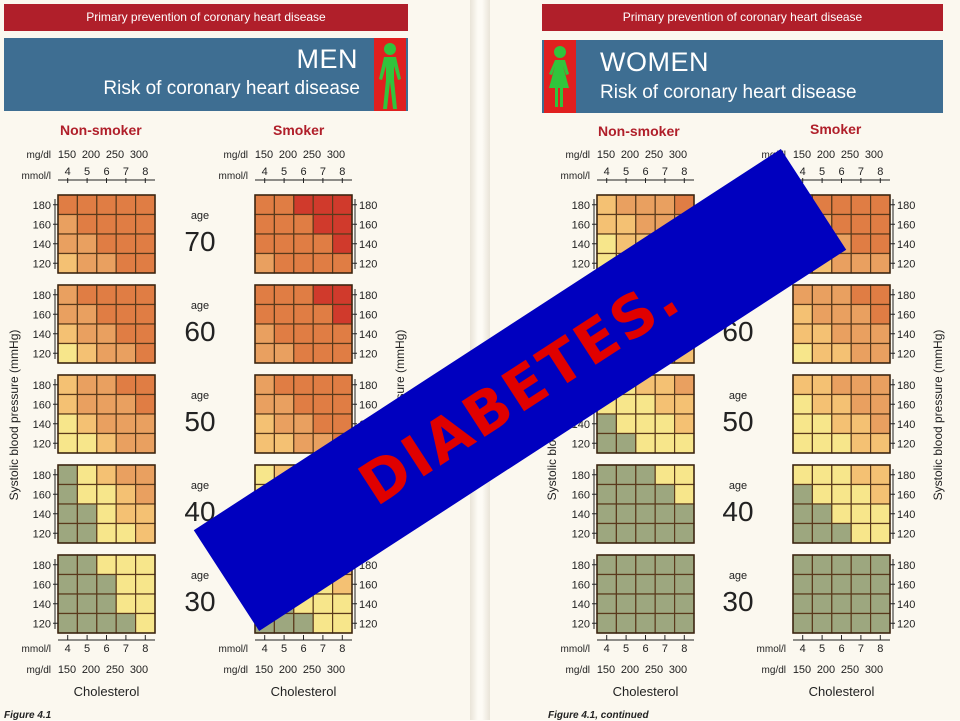 Image resolution: width=960 pixels, height=721 pixels. What do you see at coordinates (737, 421) in the screenshot?
I see `age-value: 50` at bounding box center [737, 421].